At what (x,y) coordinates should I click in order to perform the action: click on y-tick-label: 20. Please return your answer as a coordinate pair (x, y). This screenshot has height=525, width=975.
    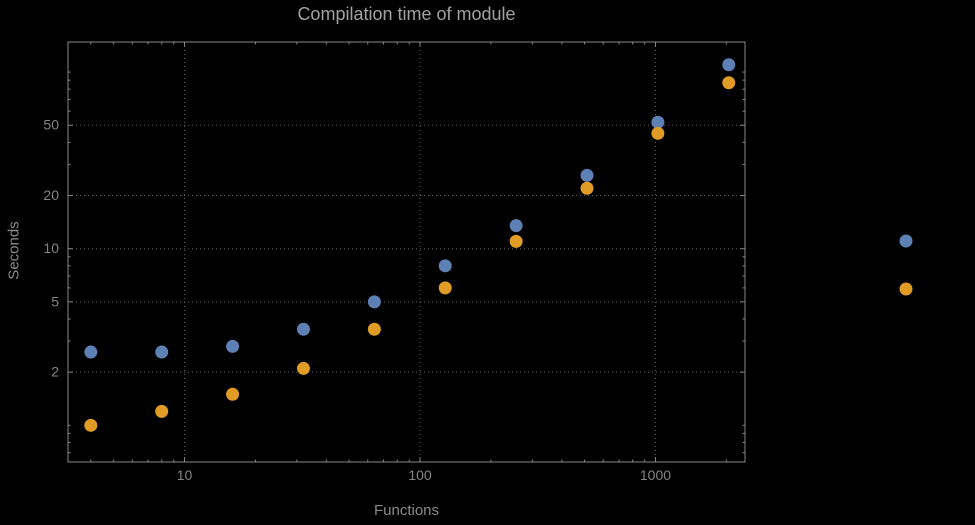
    Looking at the image, I should click on (51, 195).